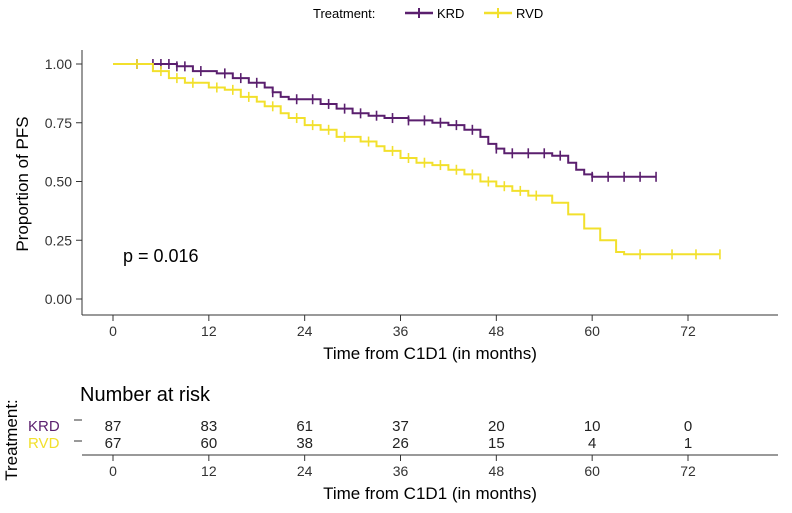 The width and height of the screenshot is (792, 513). What do you see at coordinates (305, 331) in the screenshot?
I see `x-tick-label: 24` at bounding box center [305, 331].